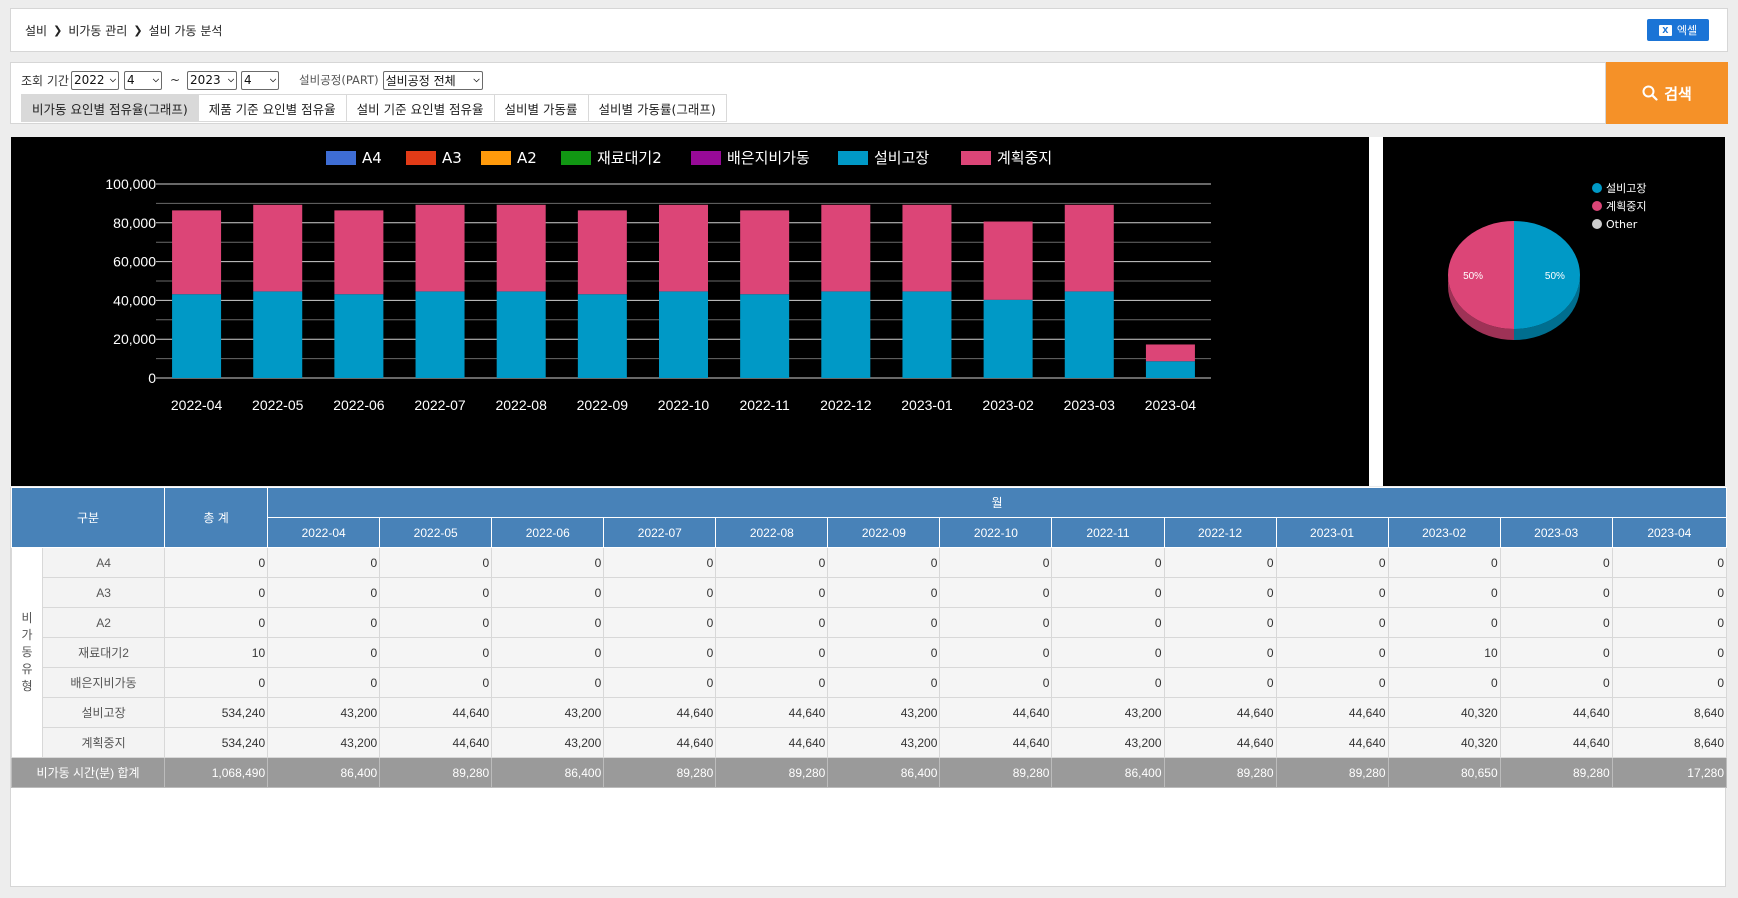 The image size is (1738, 898). I want to click on to-year-select: 2023 ⌵, so click(212, 80).